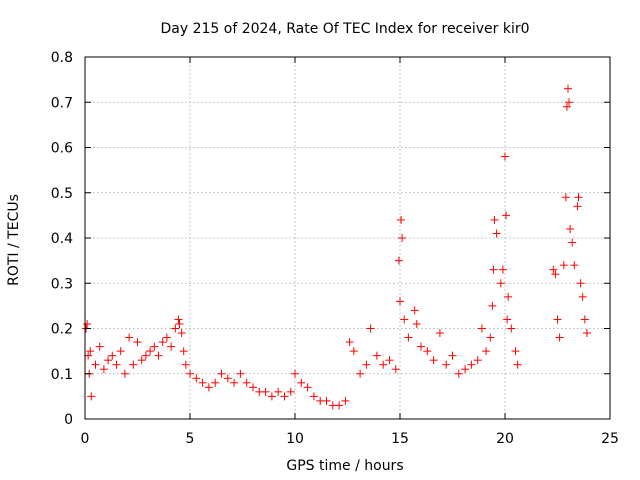  I want to click on y-axis-label: ROTI / TECUs, so click(14, 240).